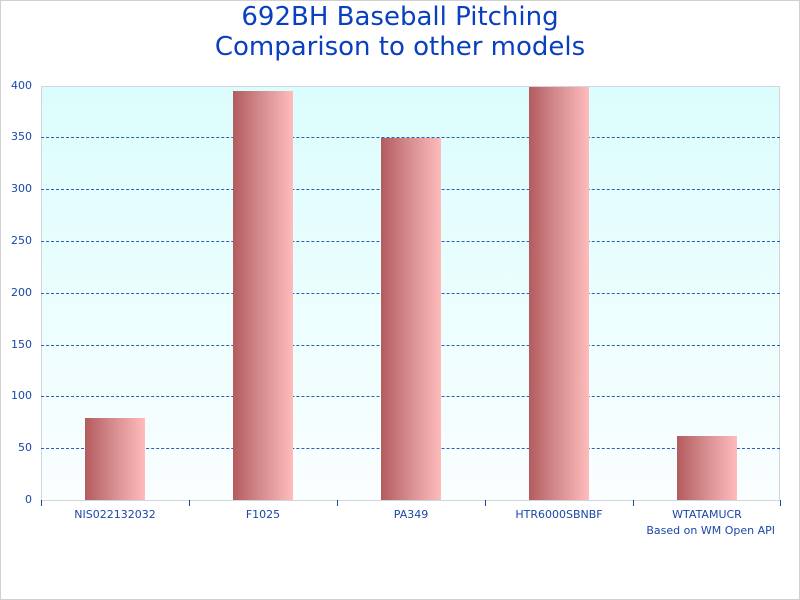 This screenshot has width=800, height=600. I want to click on y-tick-label: 300, so click(21, 188).